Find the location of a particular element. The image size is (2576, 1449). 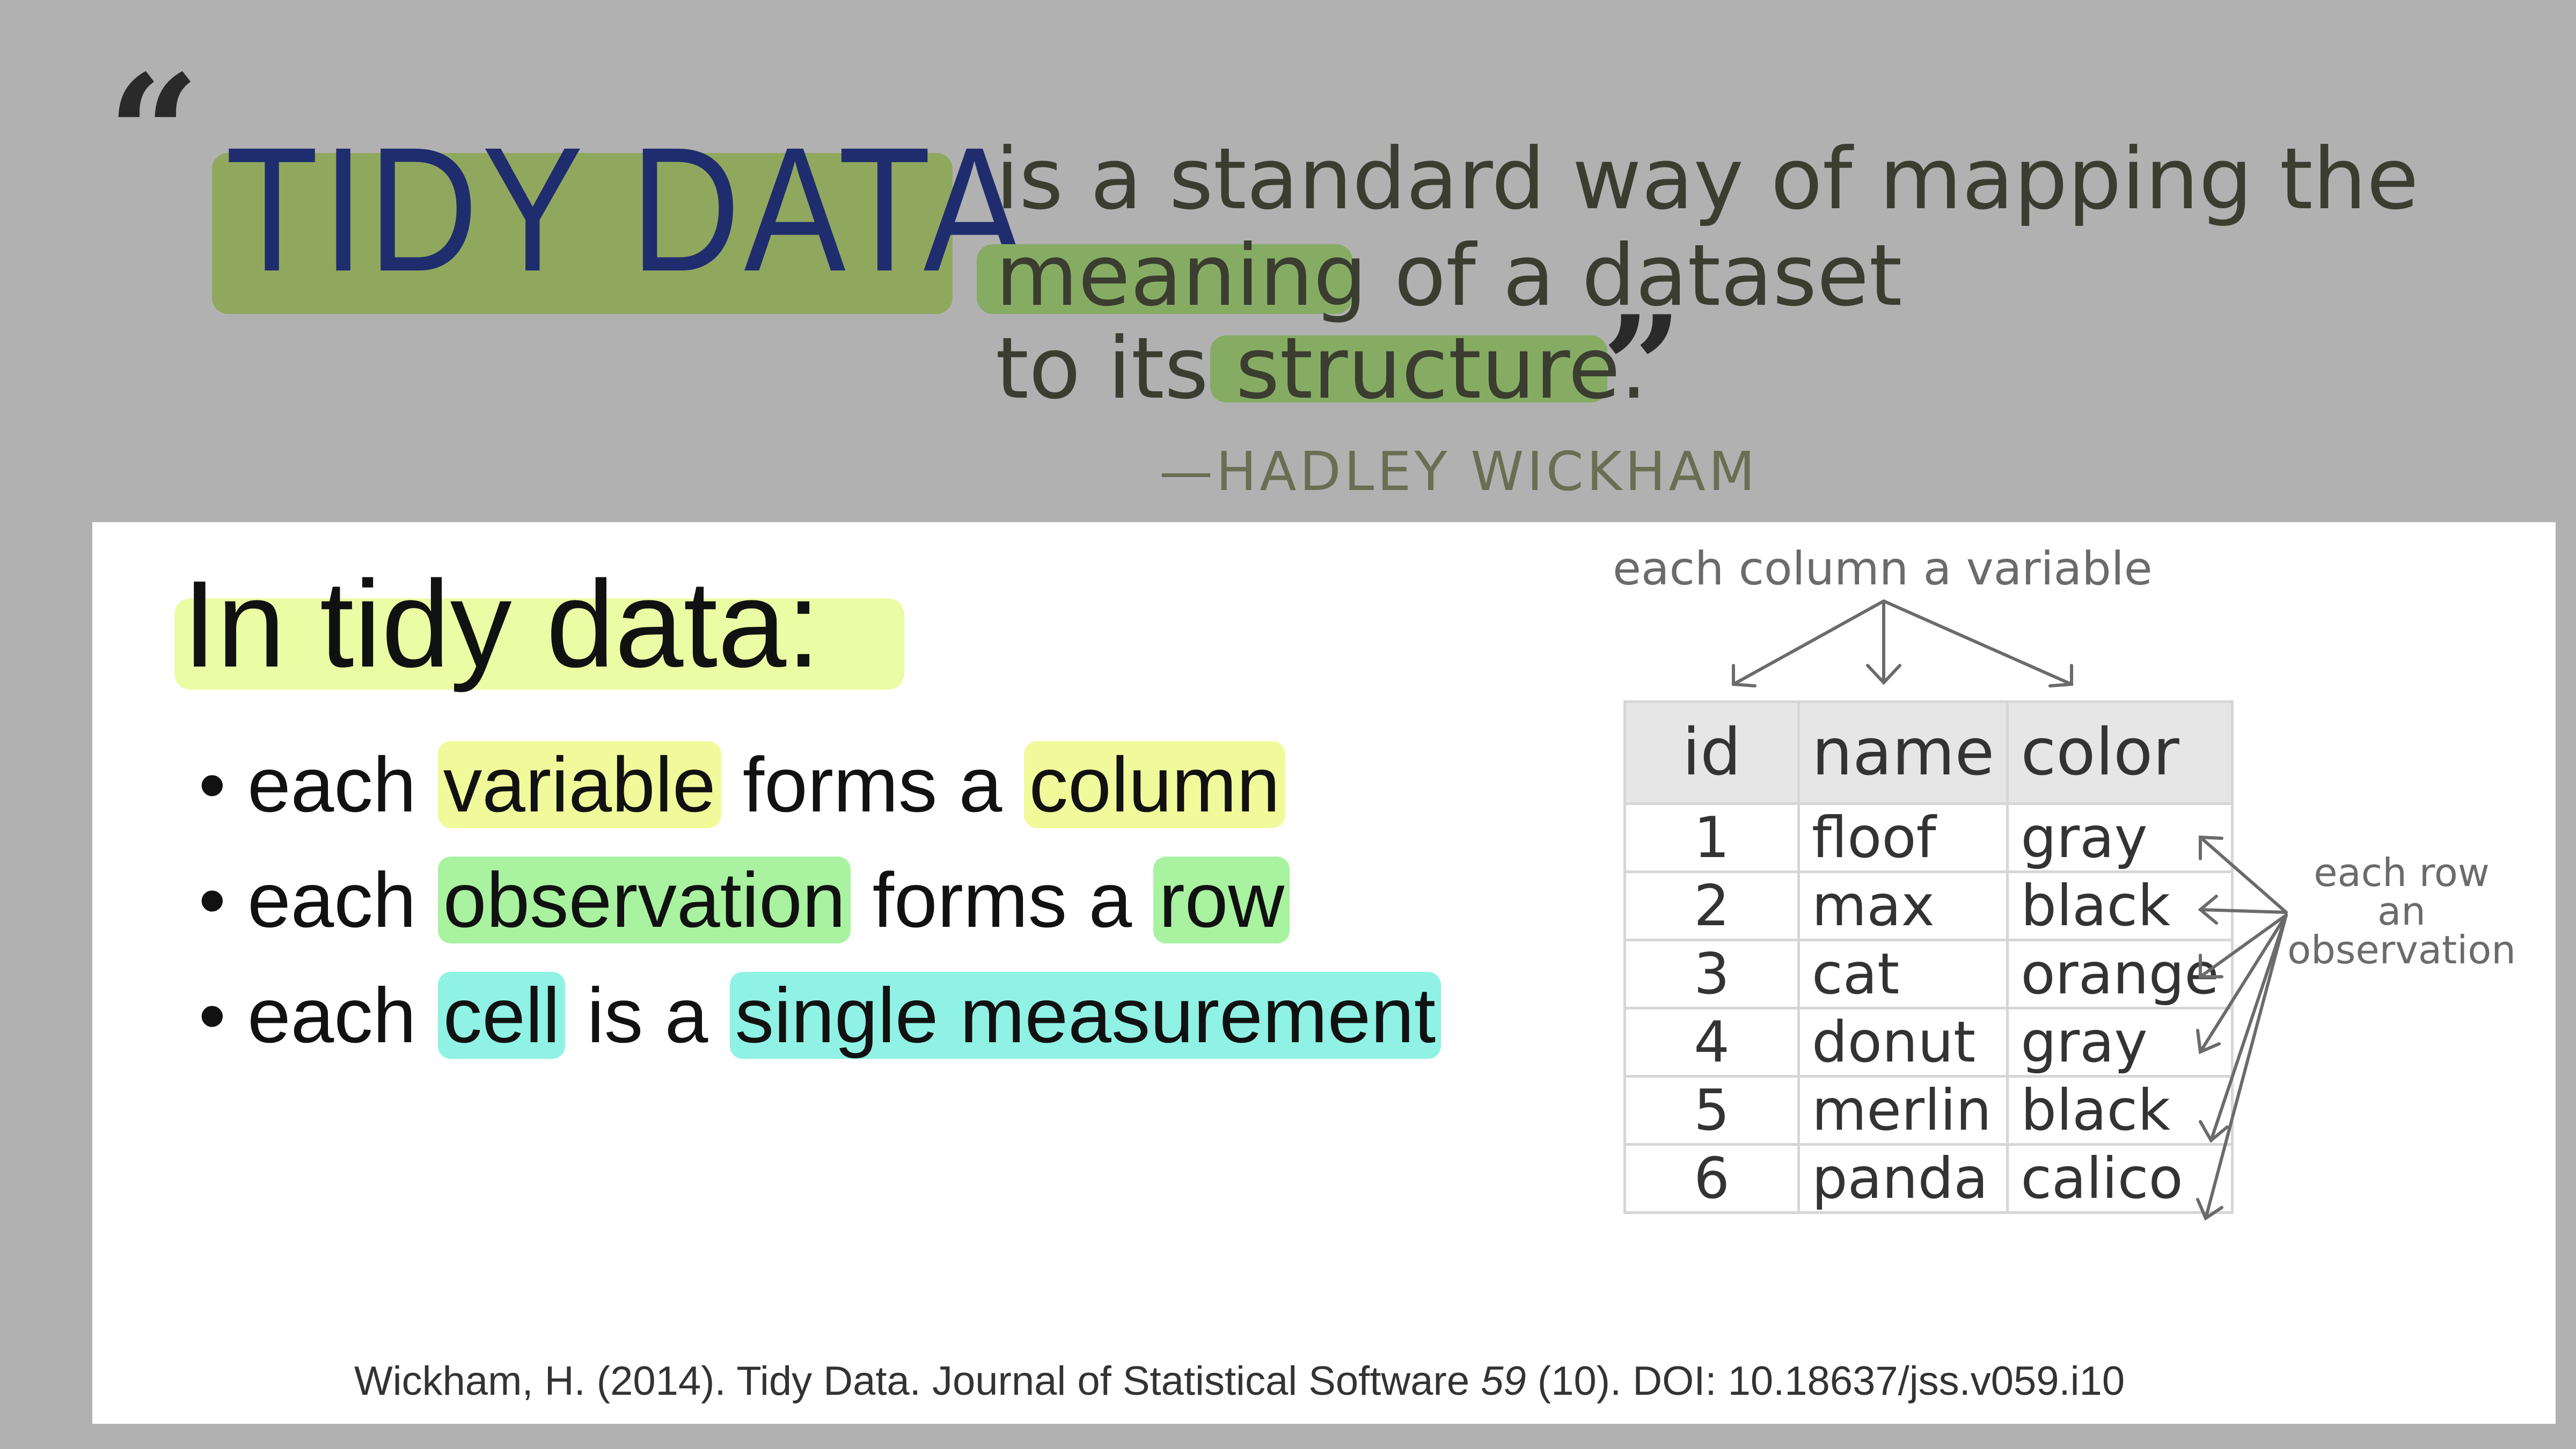

rule-3-cell: cell is located at coordinates (501, 1015).